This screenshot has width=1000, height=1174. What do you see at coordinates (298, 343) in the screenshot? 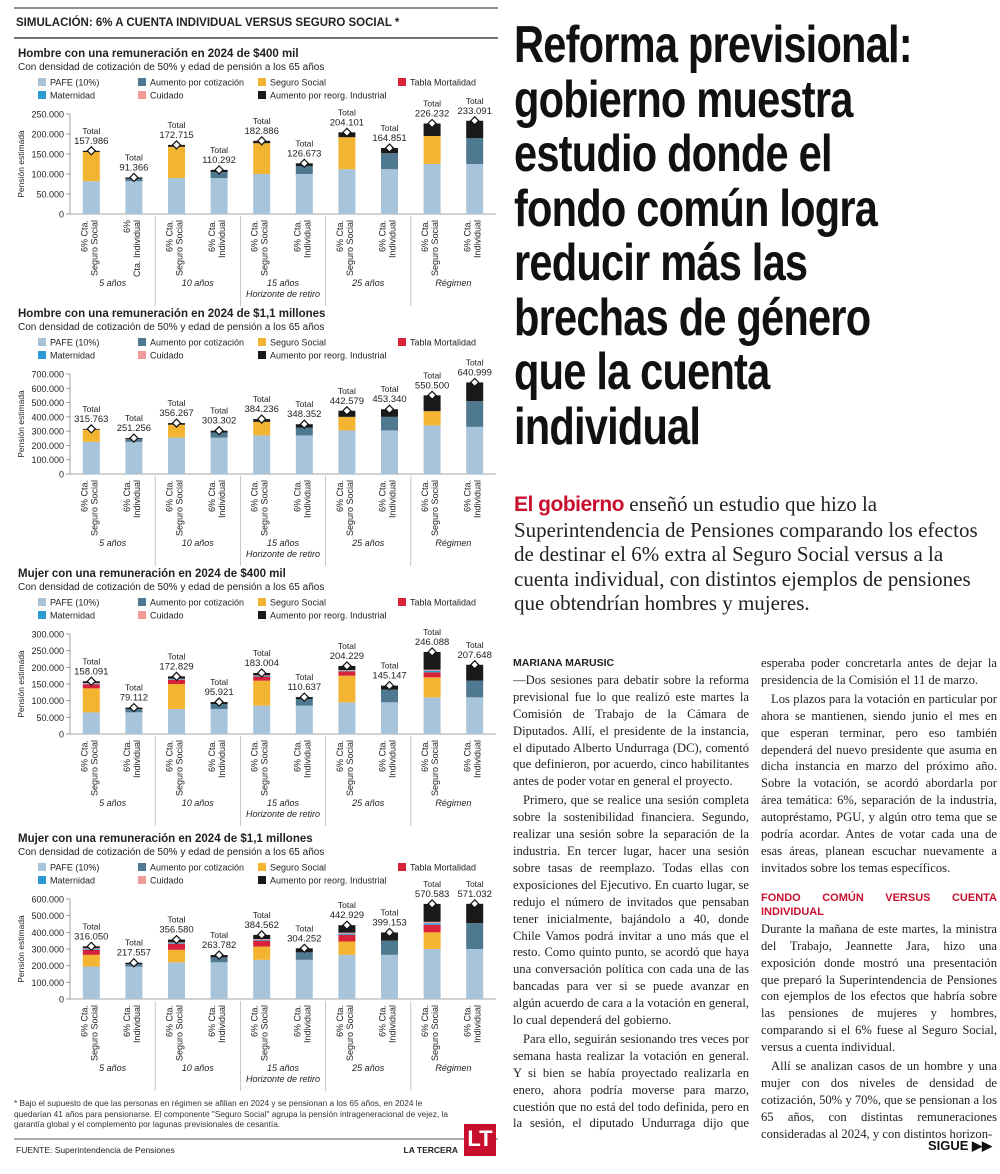
I see `legend-label: Seguro Social` at bounding box center [298, 343].